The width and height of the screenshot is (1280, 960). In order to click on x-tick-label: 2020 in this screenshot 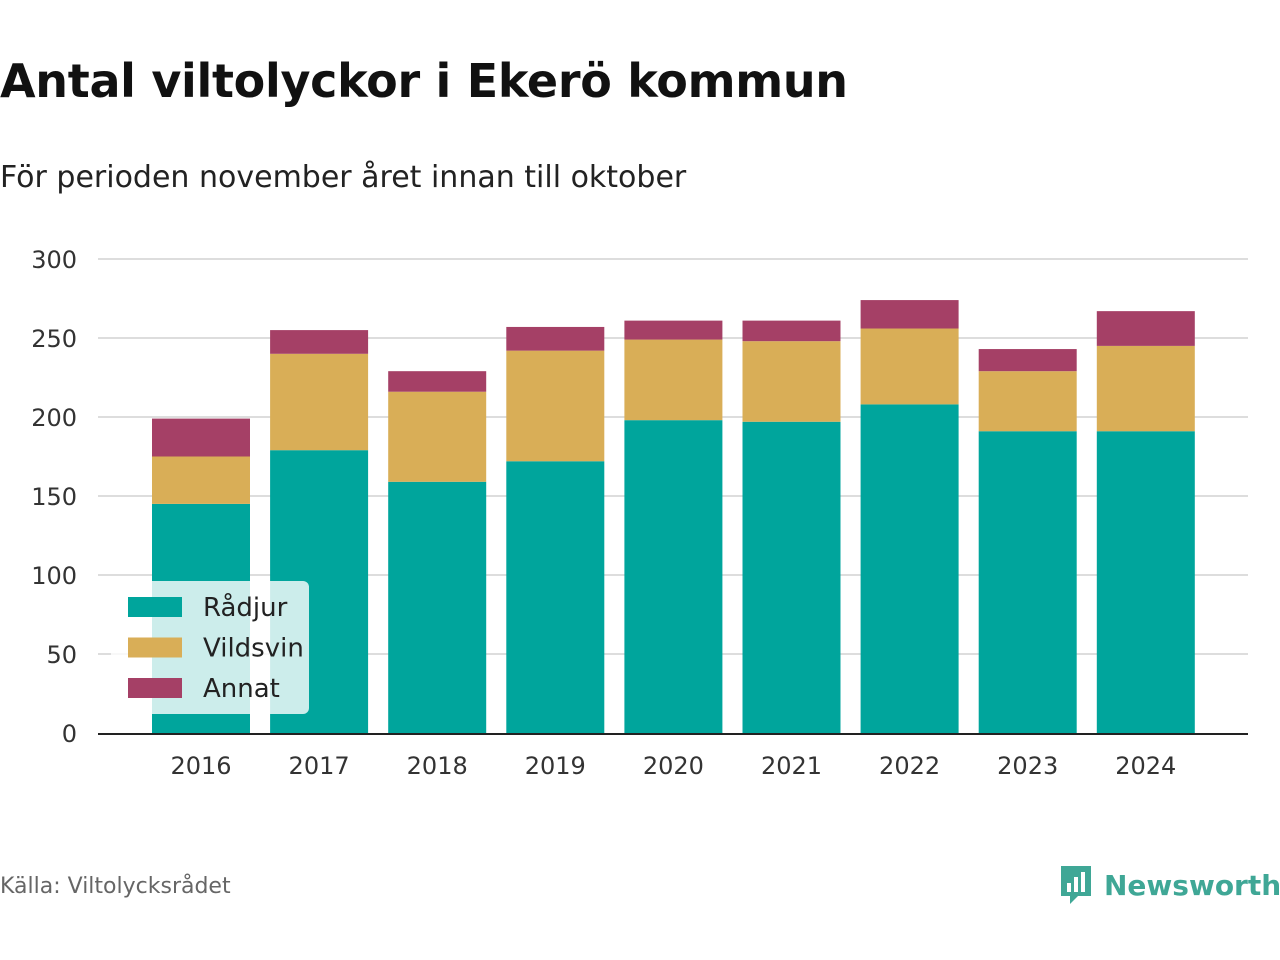, I will do `click(673, 766)`.